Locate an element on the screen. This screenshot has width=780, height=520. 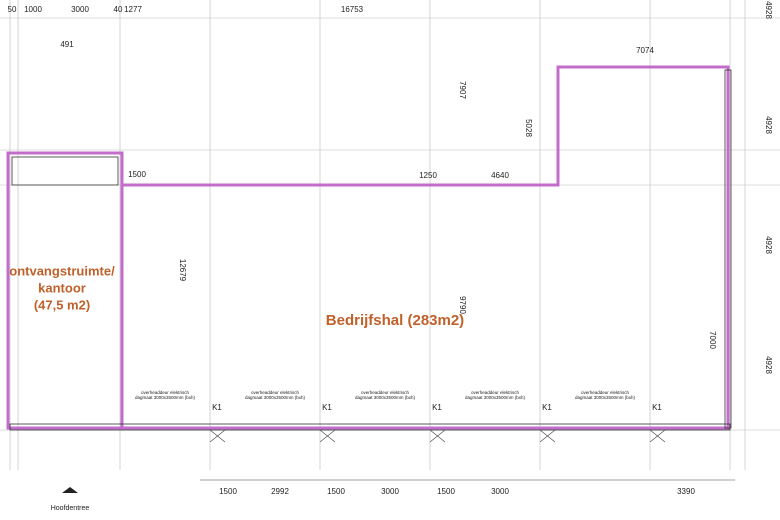
dim: 7907 is located at coordinates (462, 90).